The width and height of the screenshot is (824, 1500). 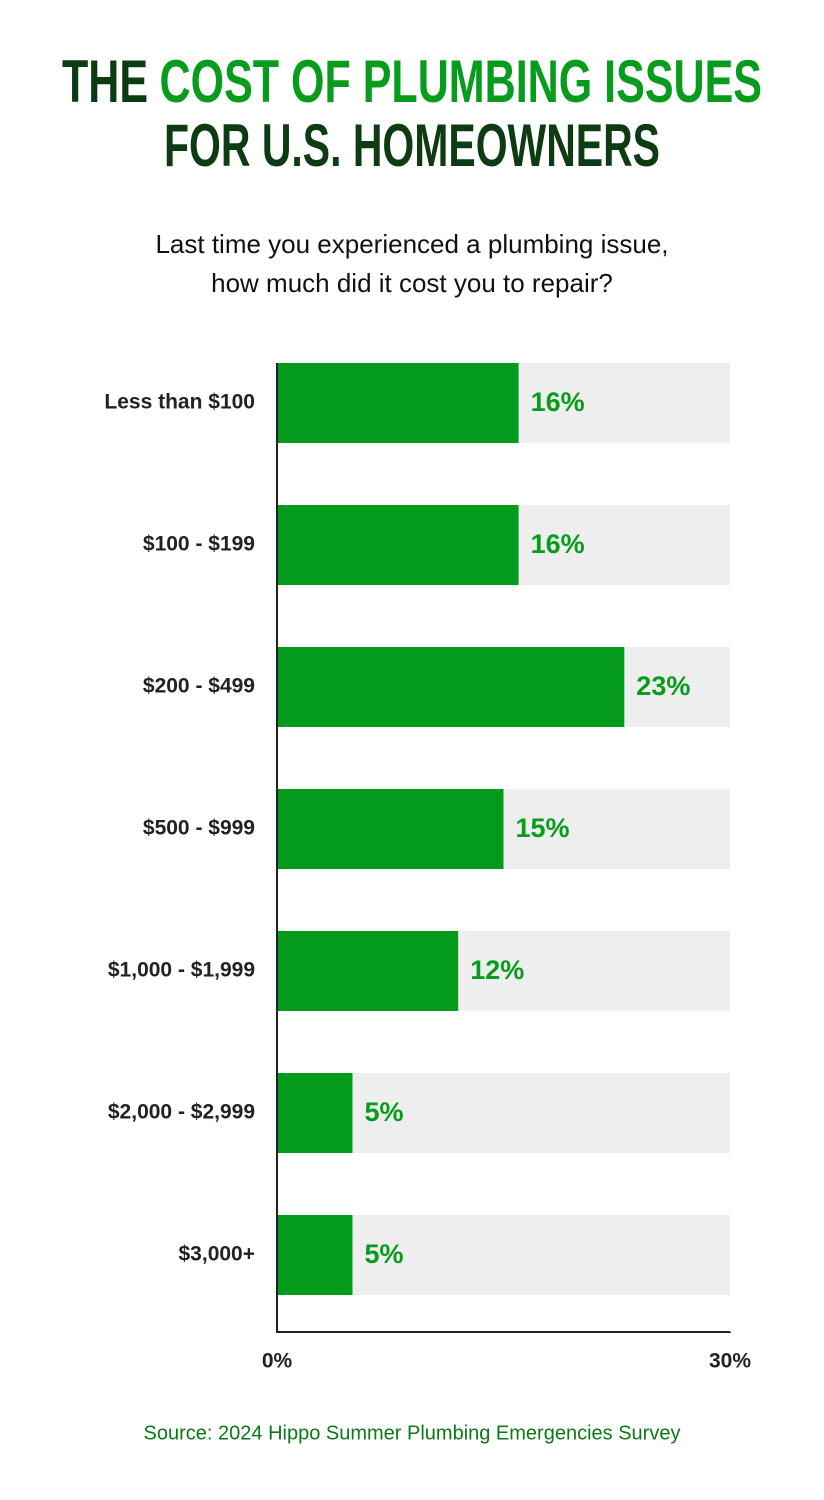 What do you see at coordinates (461, 81) in the screenshot?
I see `title-highlight: COST OF PLUMBING ISSUES` at bounding box center [461, 81].